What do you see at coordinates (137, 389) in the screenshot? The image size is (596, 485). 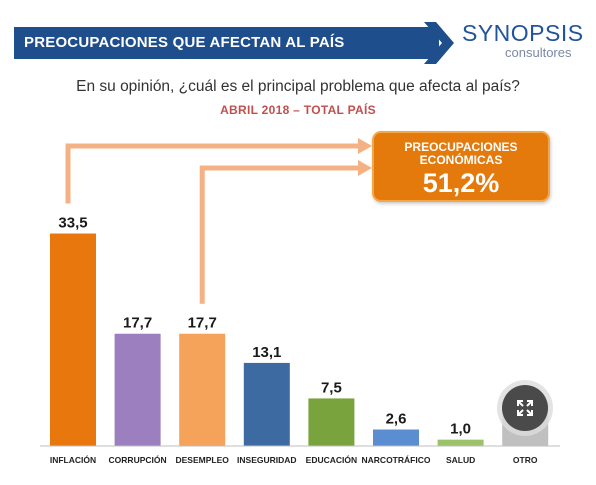 I see `bar-corrupción` at bounding box center [137, 389].